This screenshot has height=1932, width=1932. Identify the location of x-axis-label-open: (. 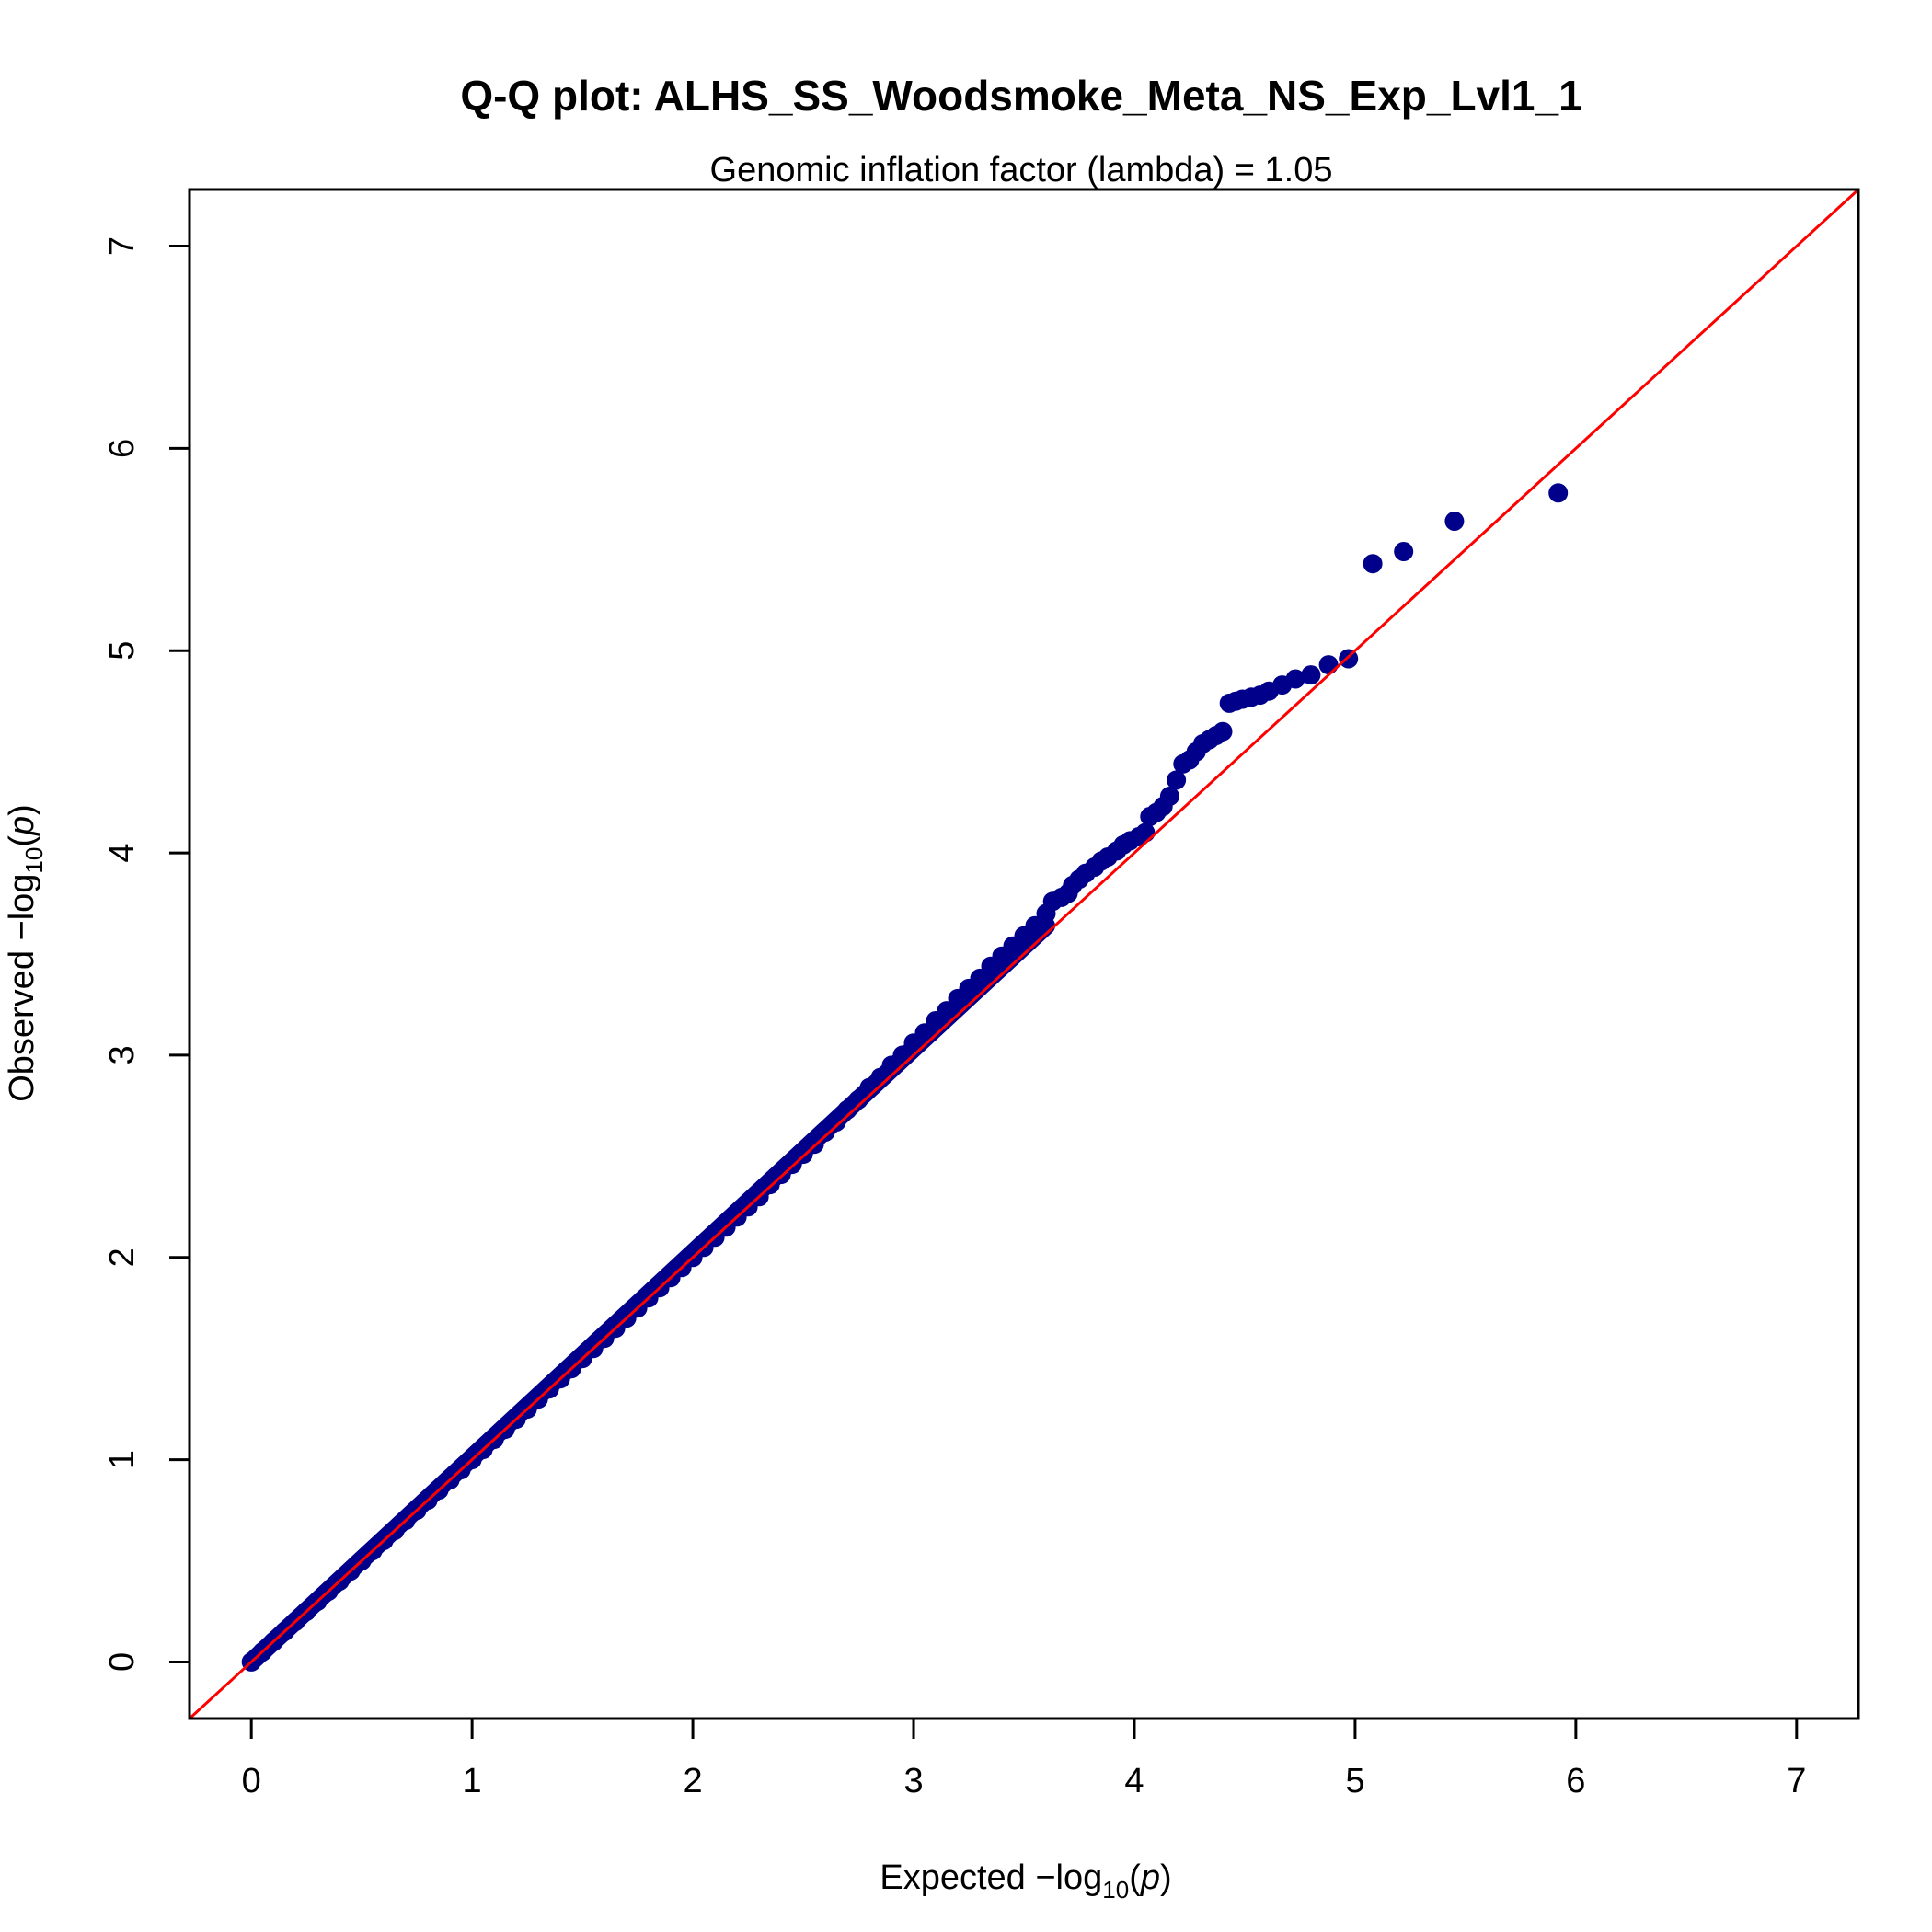
(1135, 1877).